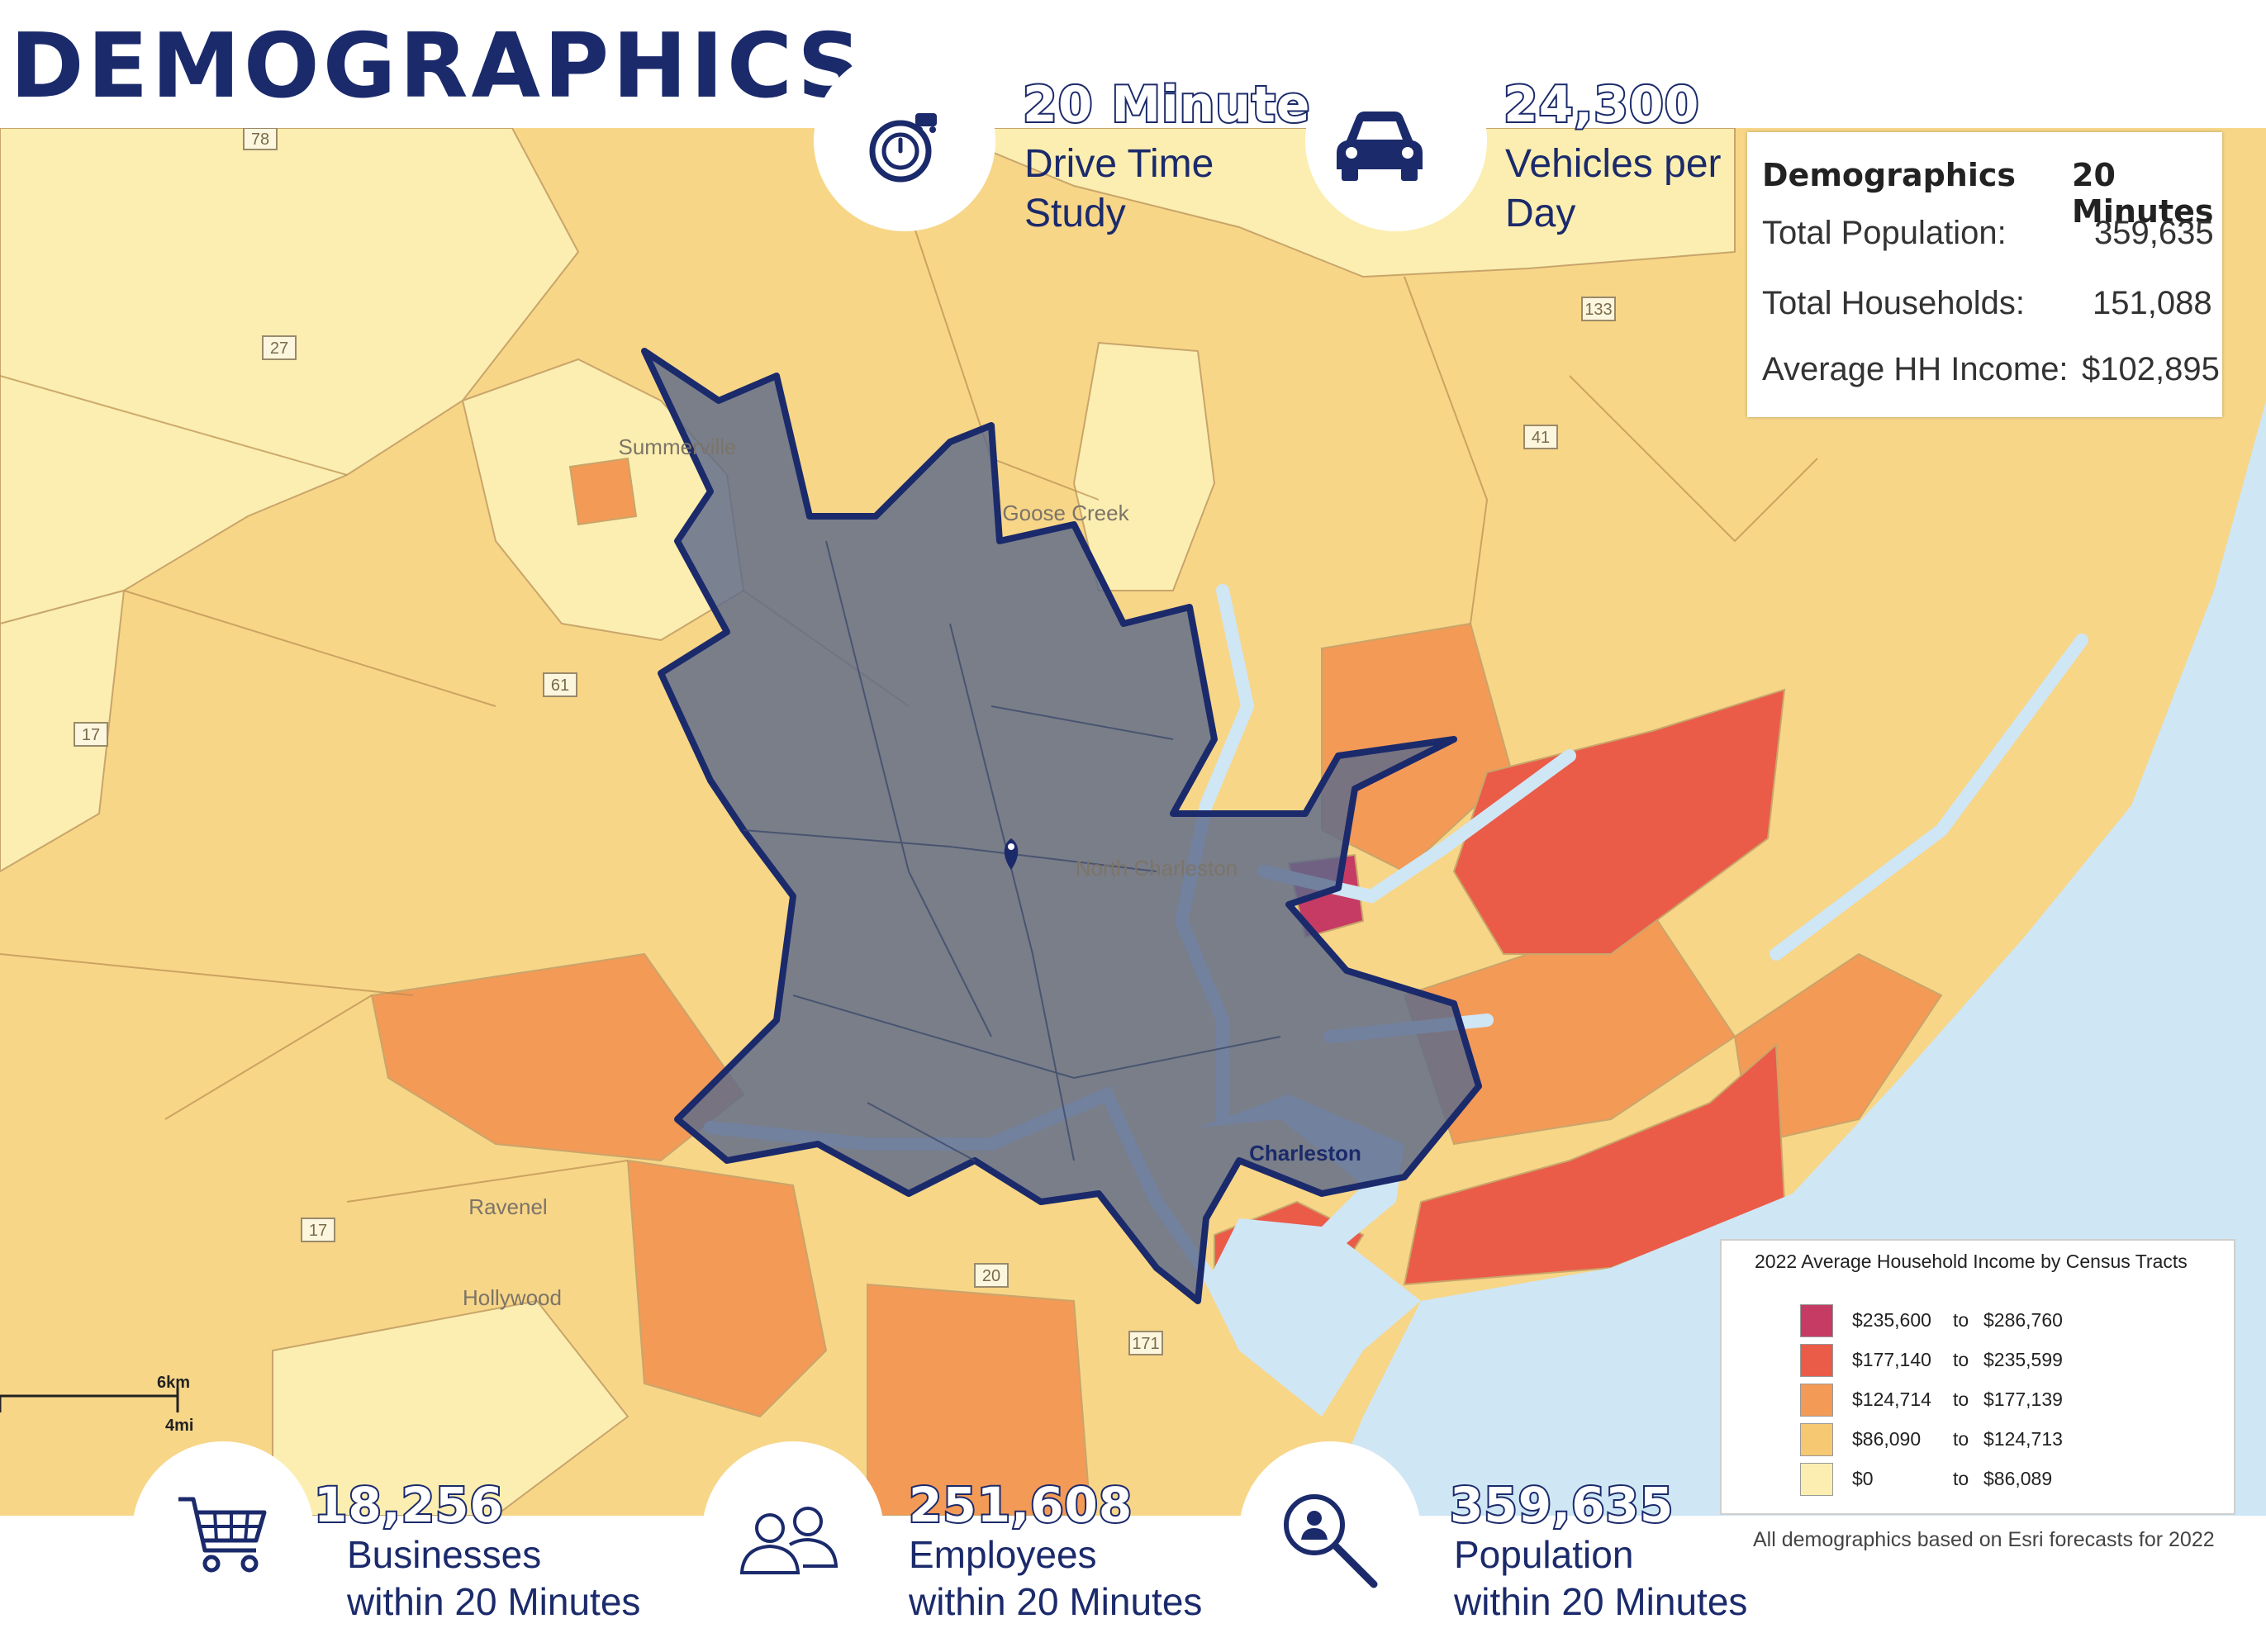 Image resolution: width=2266 pixels, height=1652 pixels. I want to click on traffic-label-1: Vehicles per, so click(1614, 164).